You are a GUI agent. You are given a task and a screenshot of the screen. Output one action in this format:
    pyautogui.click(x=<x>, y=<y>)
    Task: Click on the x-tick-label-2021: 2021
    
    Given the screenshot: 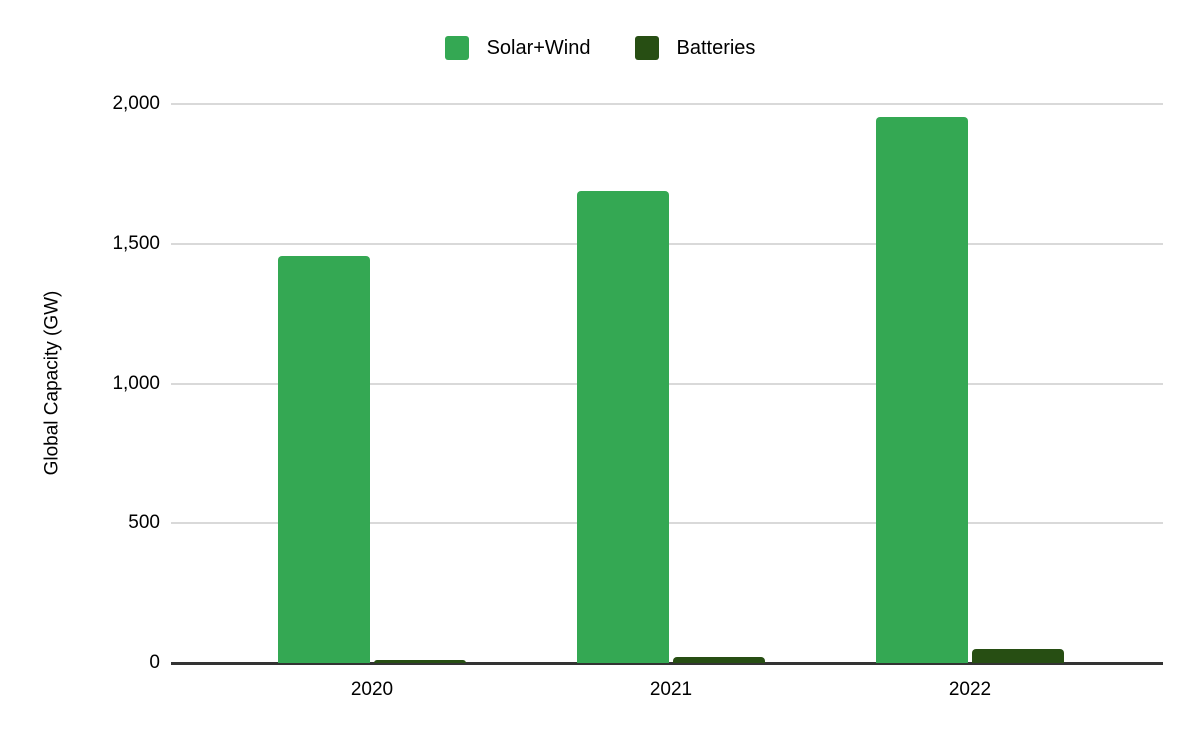 What is the action you would take?
    pyautogui.click(x=671, y=689)
    